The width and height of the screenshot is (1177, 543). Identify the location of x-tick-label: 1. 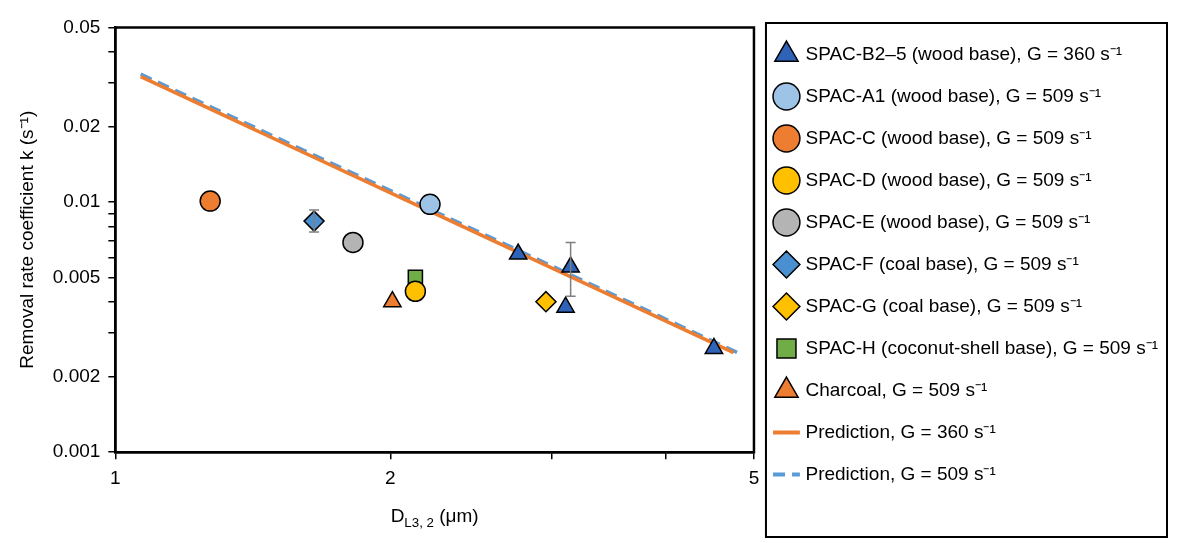
(115, 477).